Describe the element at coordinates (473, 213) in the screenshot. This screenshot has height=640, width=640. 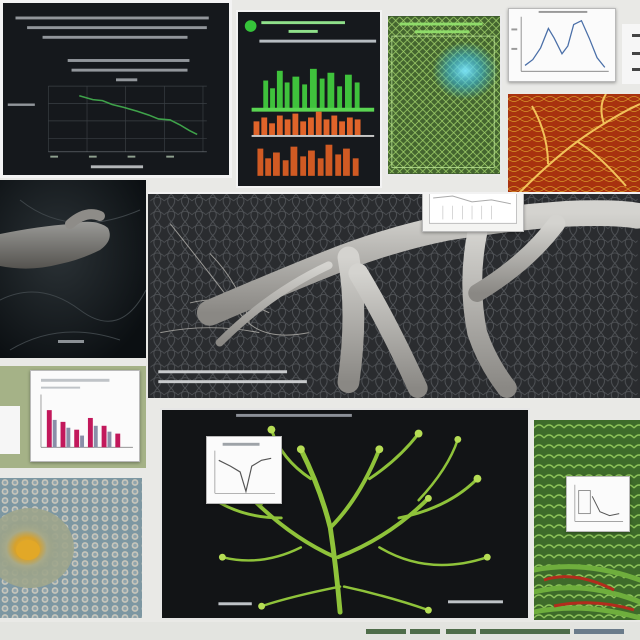
I see `tissue-inset-chart-card` at that location.